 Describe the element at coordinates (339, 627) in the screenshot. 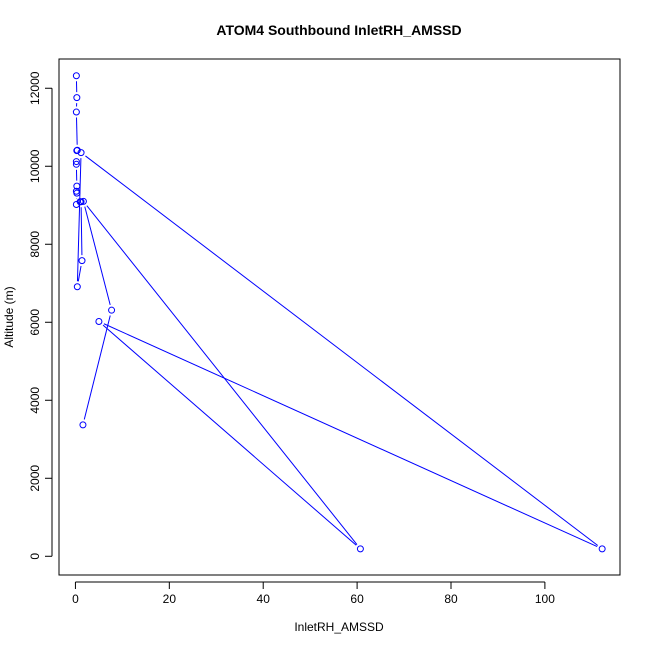

I see `x-axis-label: InletRH_AMSSD` at that location.